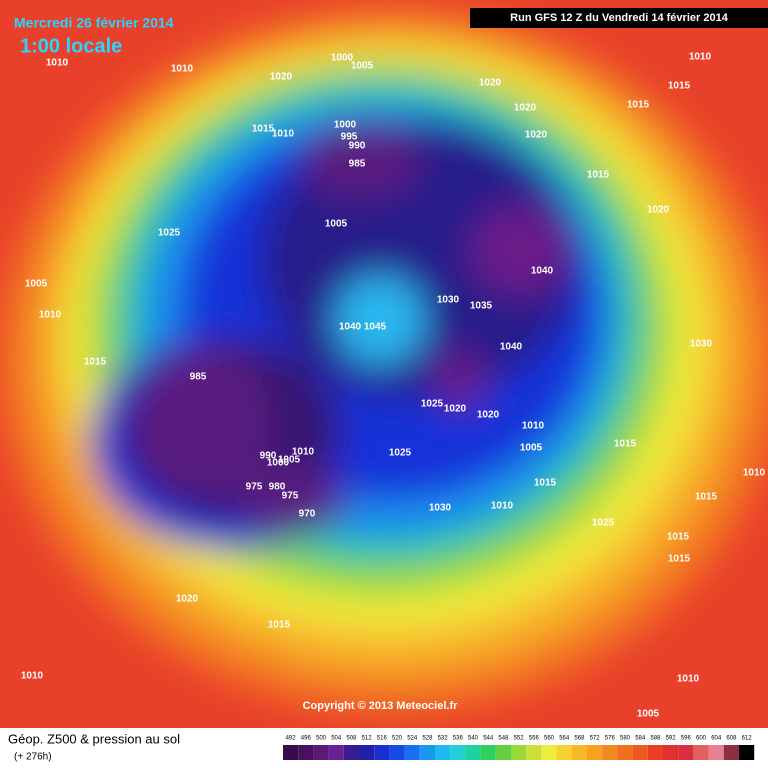 This screenshot has width=768, height=768. I want to click on scale-label: 604, so click(716, 739).